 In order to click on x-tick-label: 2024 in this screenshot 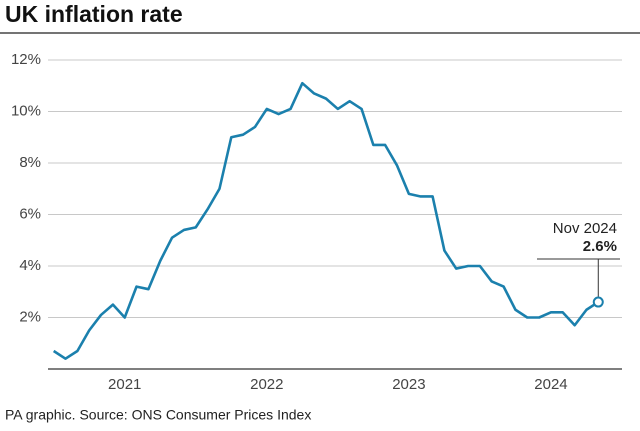, I will do `click(550, 384)`.